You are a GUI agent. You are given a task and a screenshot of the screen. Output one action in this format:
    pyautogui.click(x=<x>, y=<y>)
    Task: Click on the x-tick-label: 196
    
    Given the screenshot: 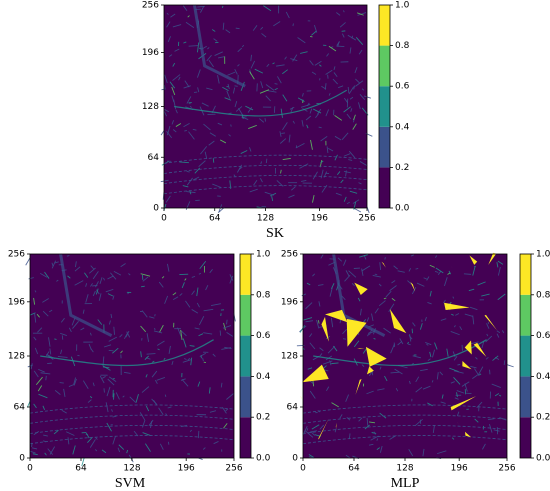 What is the action you would take?
    pyautogui.click(x=319, y=219)
    